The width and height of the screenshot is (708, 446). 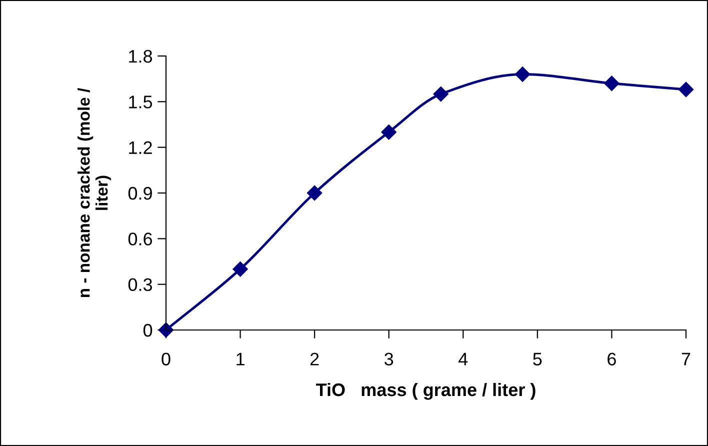 I want to click on x-tick-label: 0, so click(x=166, y=359).